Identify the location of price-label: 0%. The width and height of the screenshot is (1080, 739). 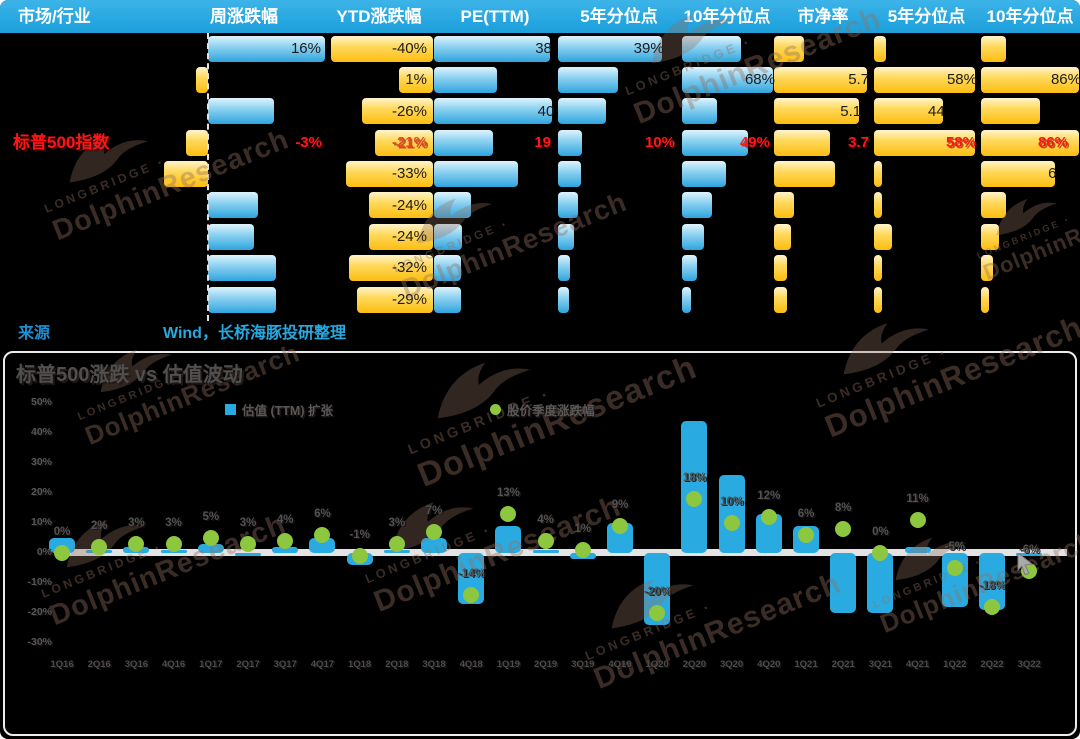
(62, 532).